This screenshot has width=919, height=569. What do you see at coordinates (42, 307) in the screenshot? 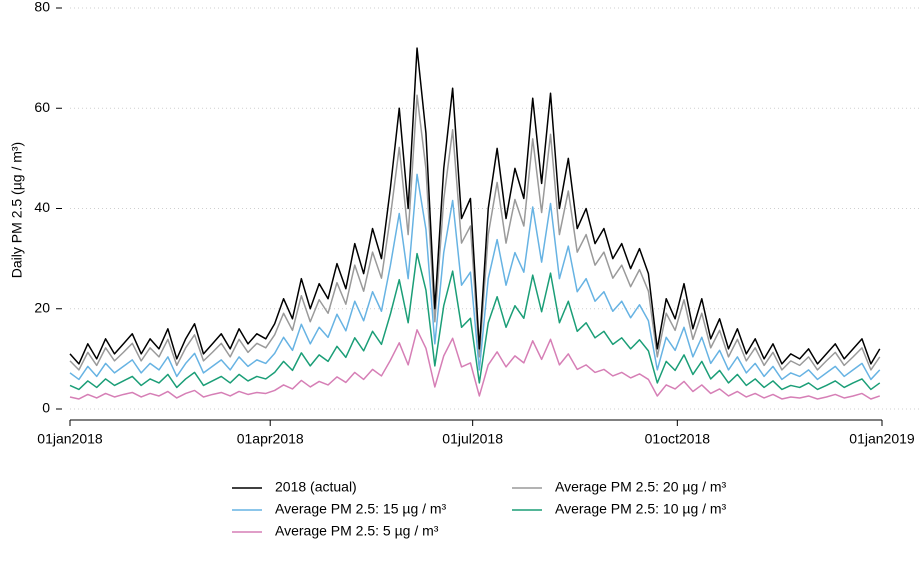
I see `y-tick-label: 20` at bounding box center [42, 307].